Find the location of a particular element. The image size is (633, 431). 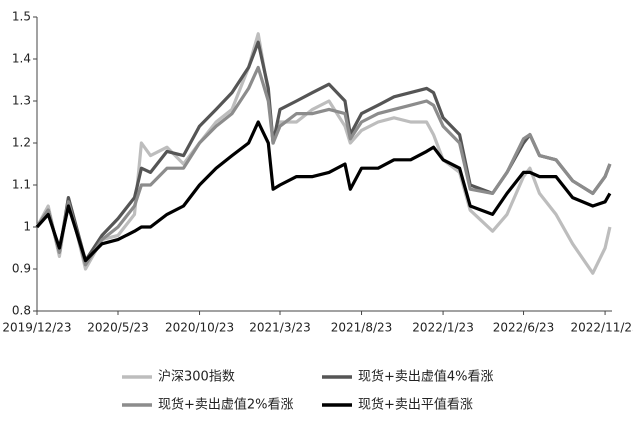

x-tick-label: 2019/12/23 is located at coordinates (36, 328).